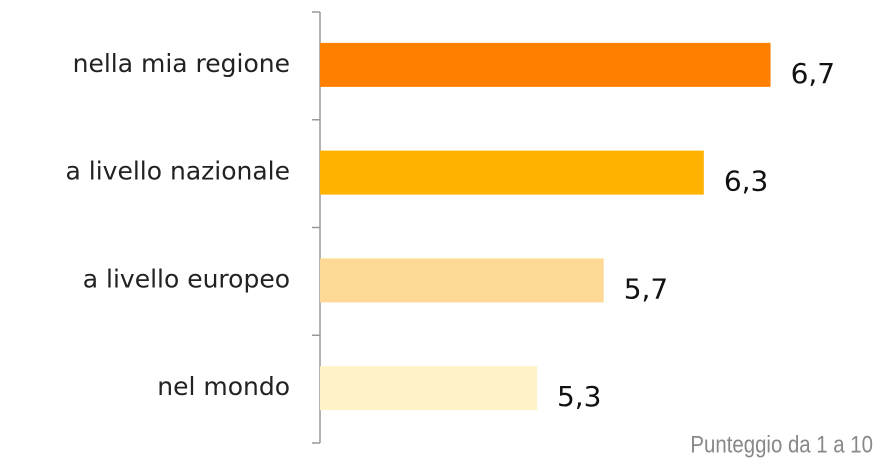  Describe the element at coordinates (223, 386) in the screenshot. I see `category-label: nel mondo` at that location.